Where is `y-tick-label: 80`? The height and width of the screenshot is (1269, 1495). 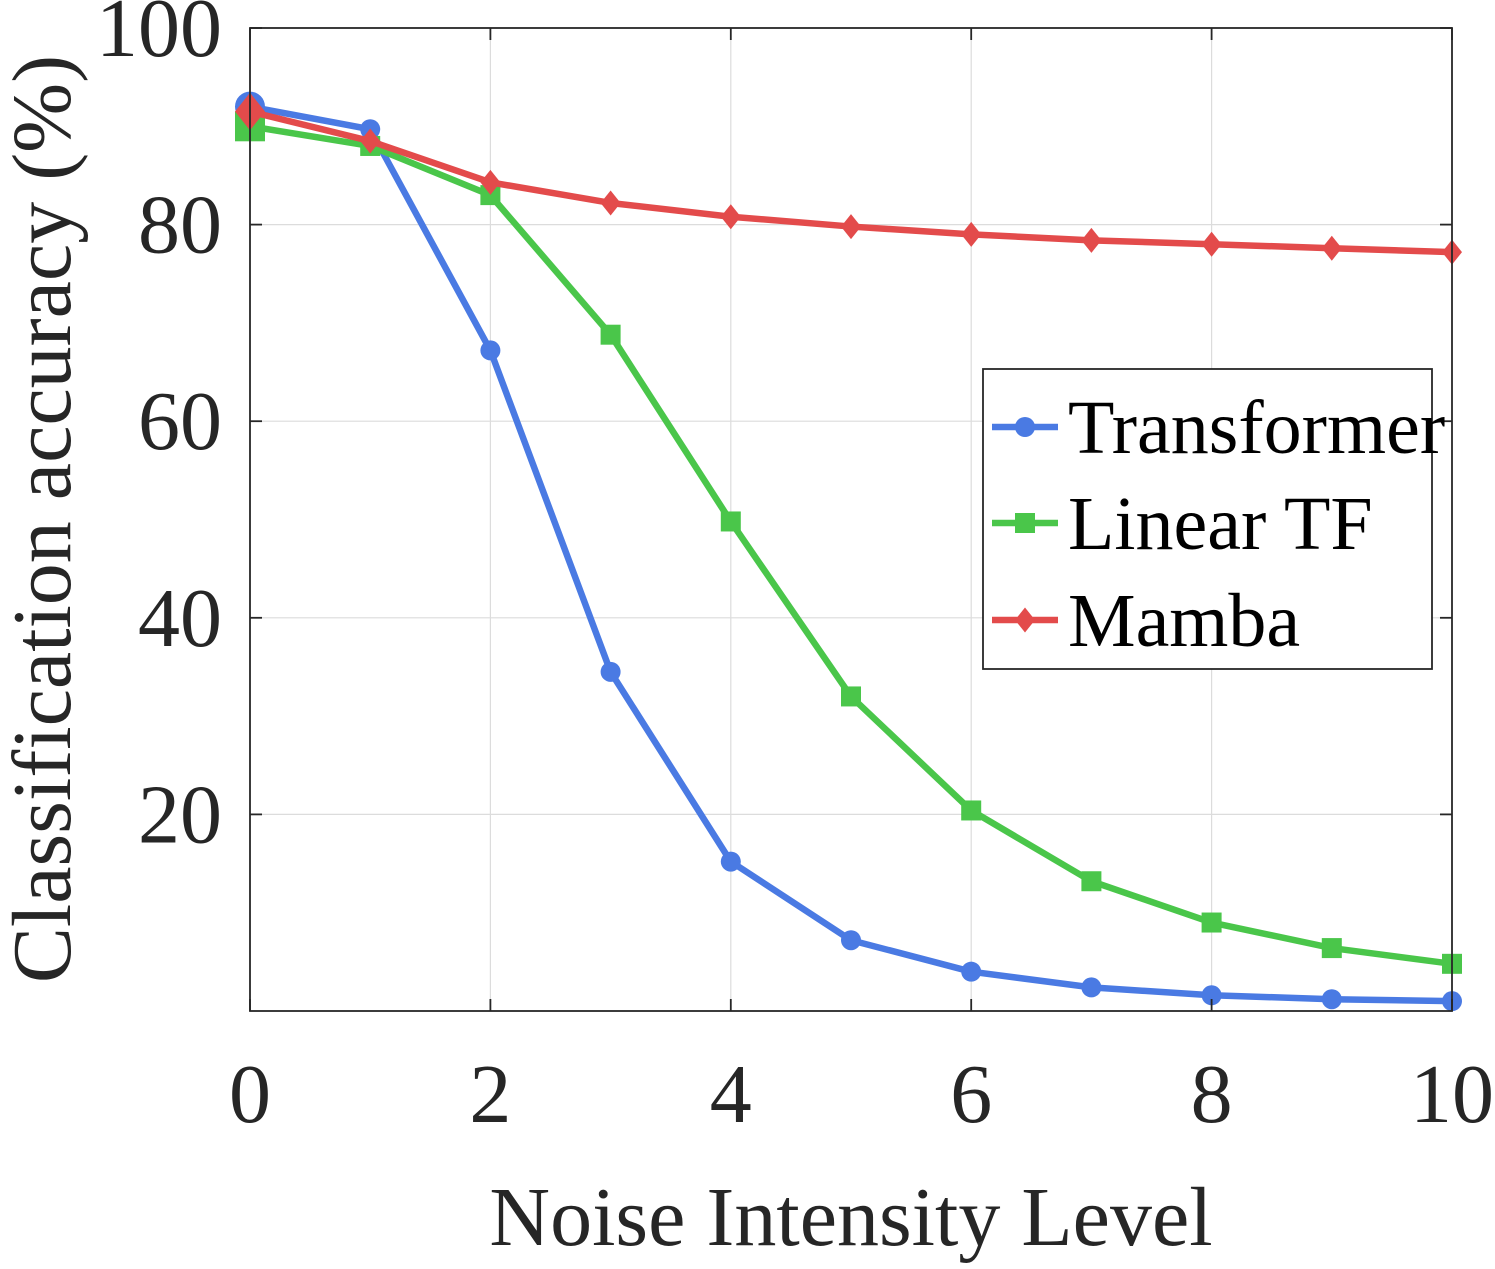 y-tick-label: 80 is located at coordinates (180, 225).